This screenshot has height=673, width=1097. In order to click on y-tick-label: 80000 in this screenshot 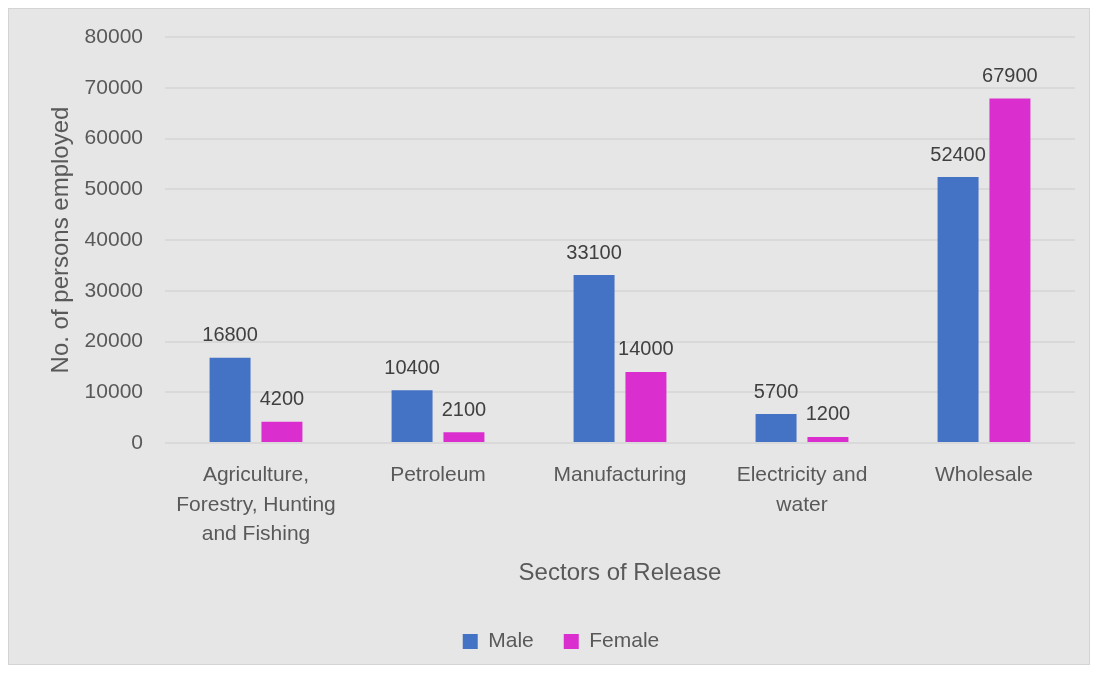, I will do `click(113, 35)`.